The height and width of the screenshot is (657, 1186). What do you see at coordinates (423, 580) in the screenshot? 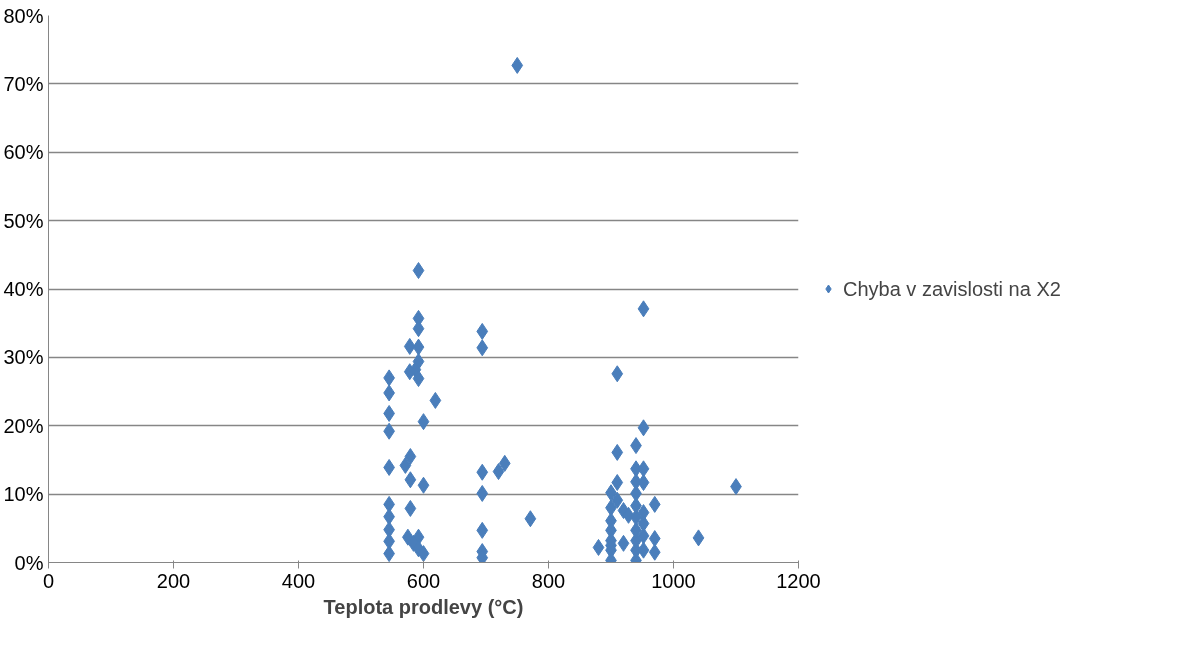
I see `x-tick-label: 600` at bounding box center [423, 580].